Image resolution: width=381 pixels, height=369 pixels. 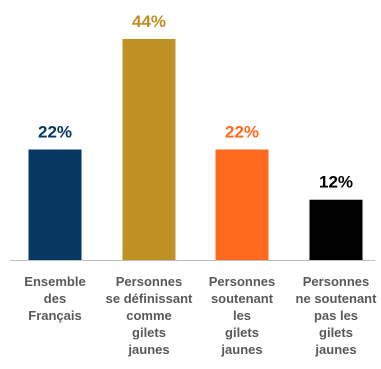 I want to click on bar-ensemble, so click(x=55, y=204).